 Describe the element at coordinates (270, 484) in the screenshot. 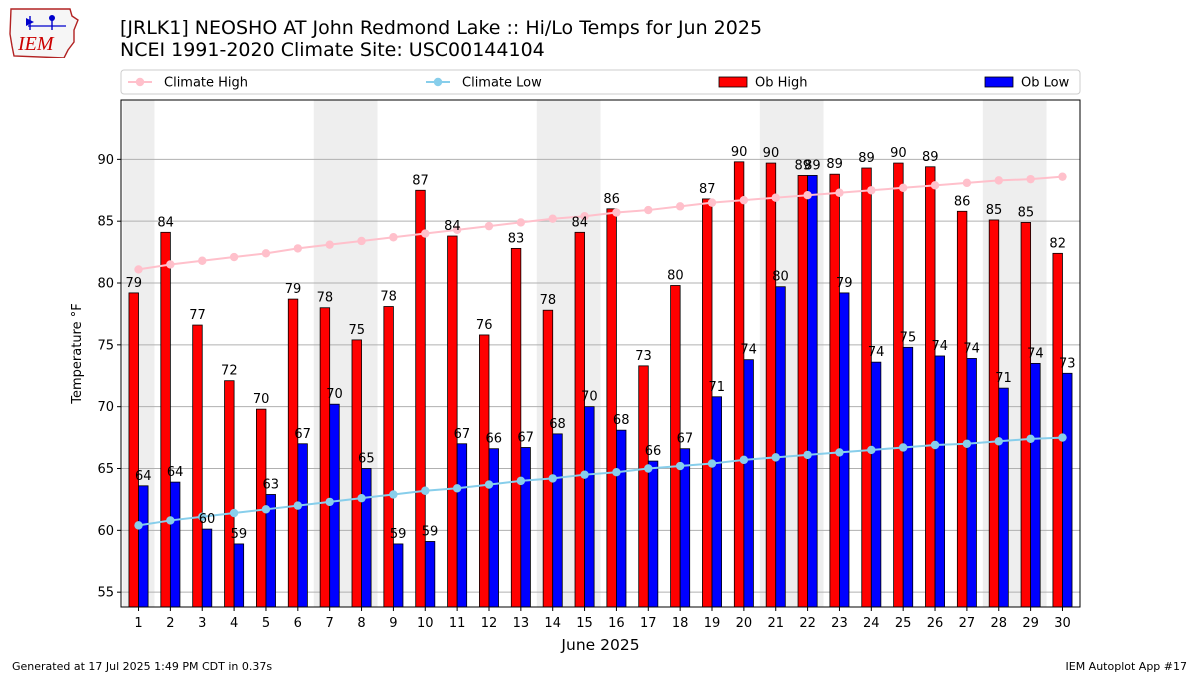

I see `ob-low-value-label: 63` at that location.